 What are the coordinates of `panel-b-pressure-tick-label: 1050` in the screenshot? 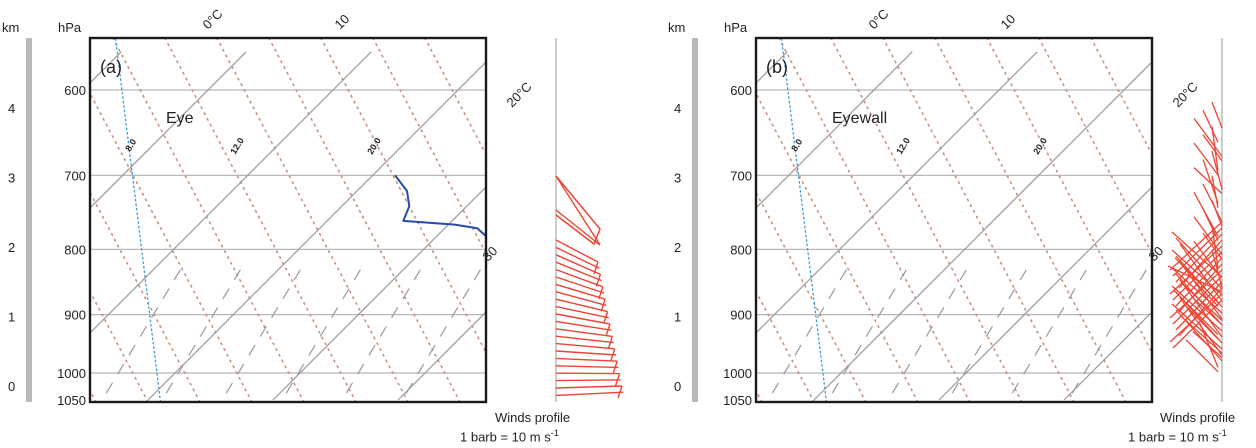 It's located at (737, 400).